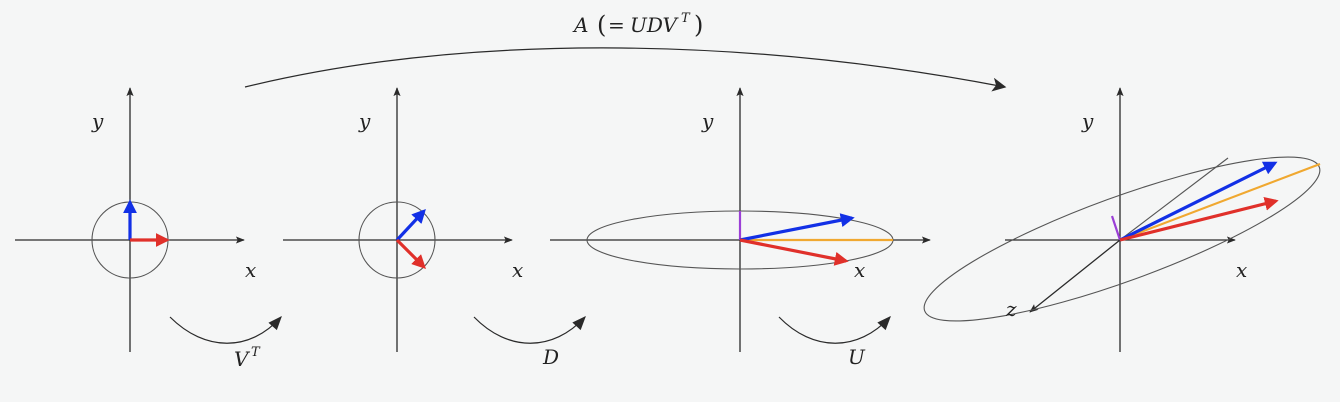 This screenshot has height=402, width=1340. What do you see at coordinates (256, 352) in the screenshot?
I see `transform-vt-sup: T` at bounding box center [256, 352].